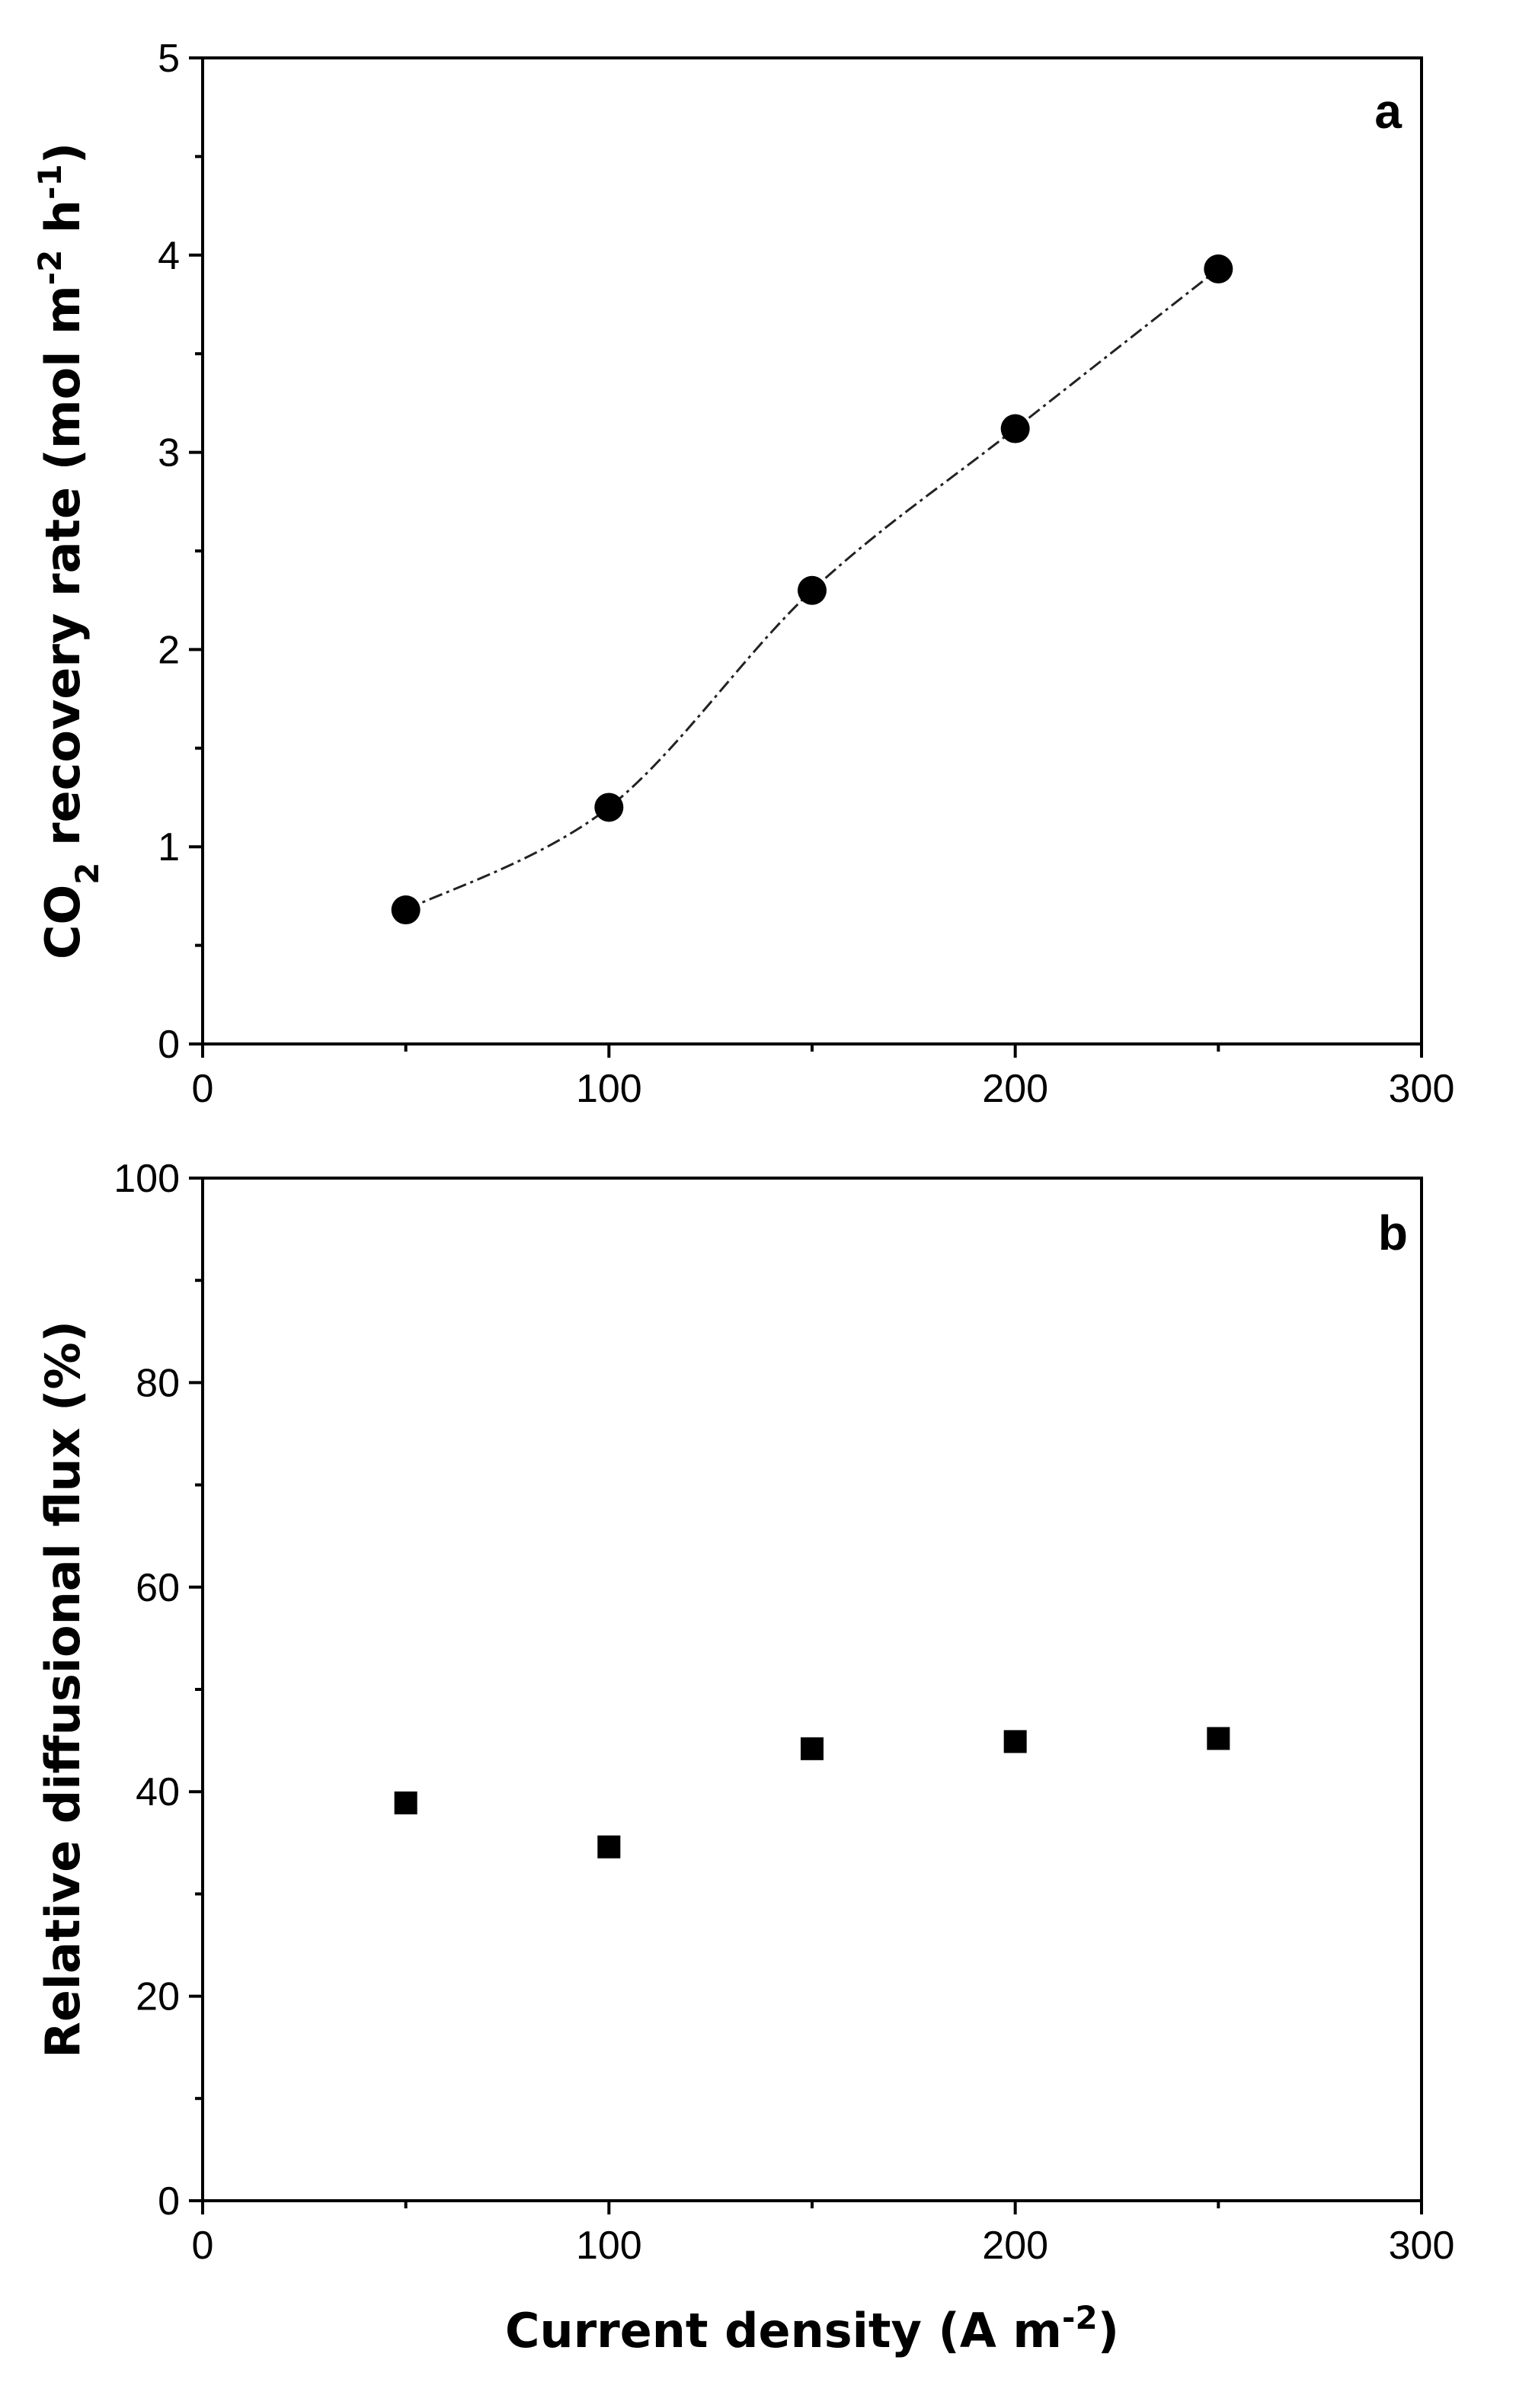 The image size is (1516, 2408). What do you see at coordinates (1393, 1233) in the screenshot?
I see `panel-b-label: b` at bounding box center [1393, 1233].